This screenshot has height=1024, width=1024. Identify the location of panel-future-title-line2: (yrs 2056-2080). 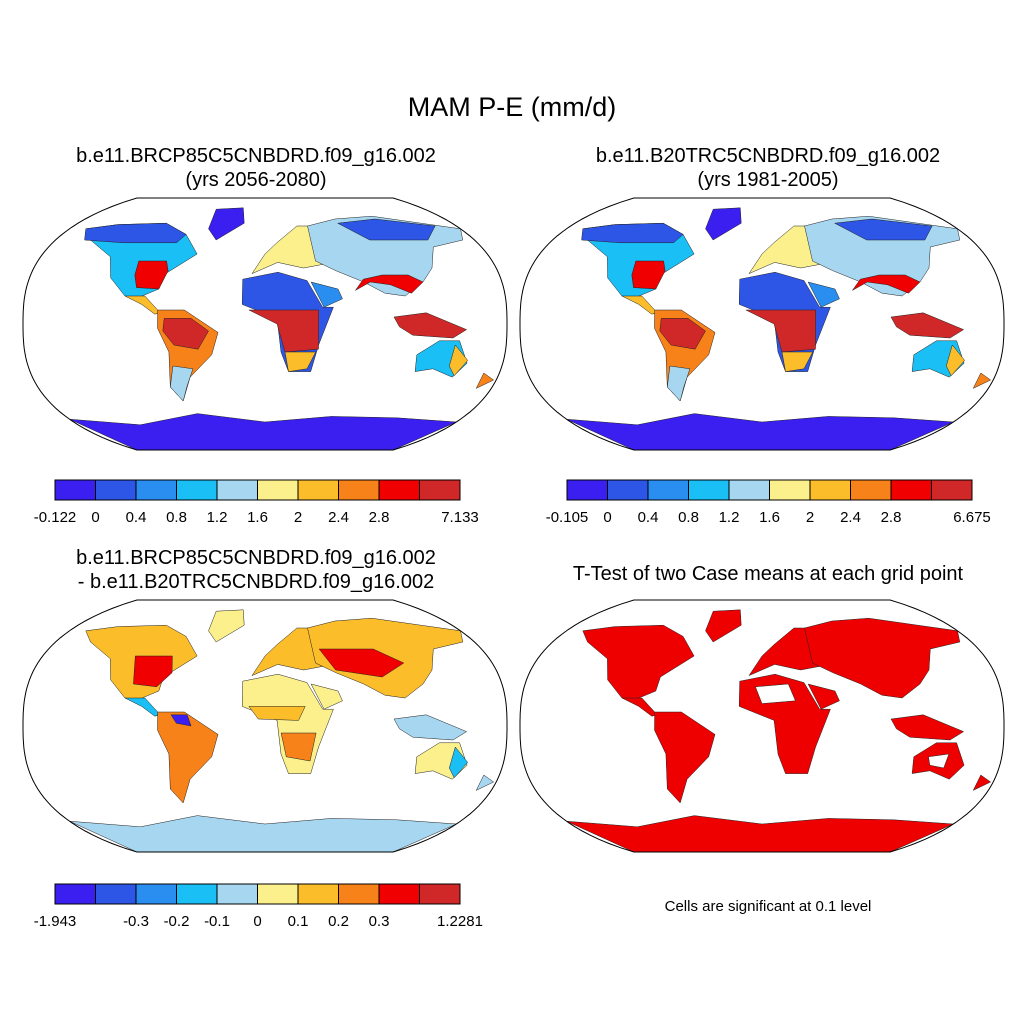
(256, 180).